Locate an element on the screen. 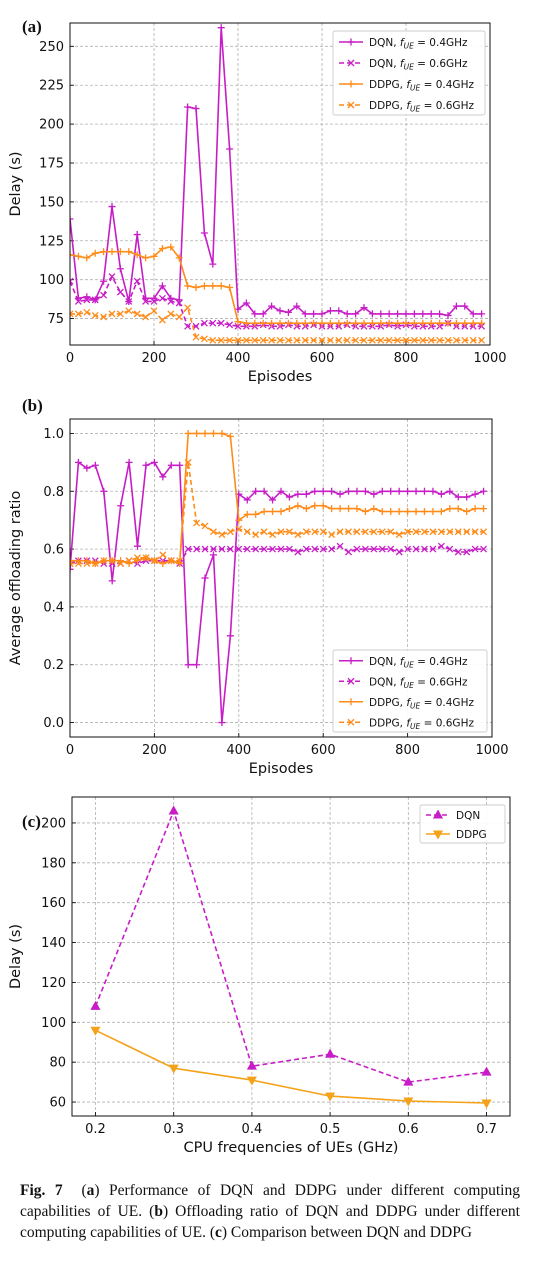 This screenshot has height=1272, width=534. legend-entry: DDPG, fUE = 0.4GHz is located at coordinates (406, 86).